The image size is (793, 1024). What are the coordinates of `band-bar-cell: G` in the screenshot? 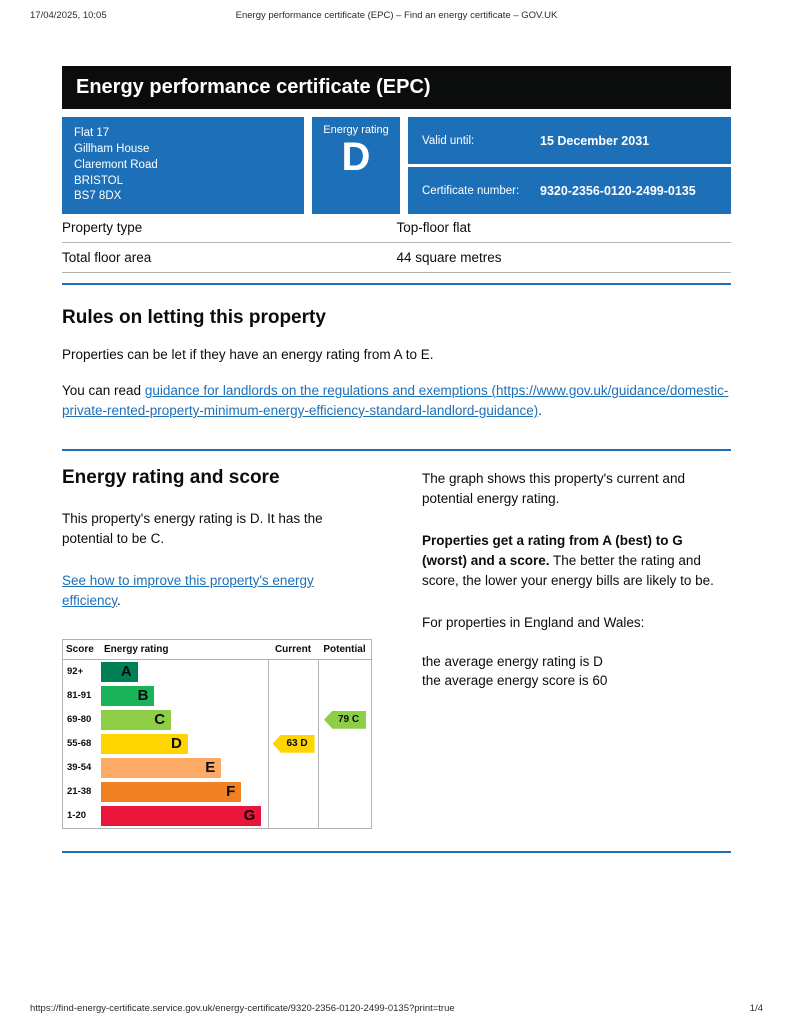 It's located at (184, 816).